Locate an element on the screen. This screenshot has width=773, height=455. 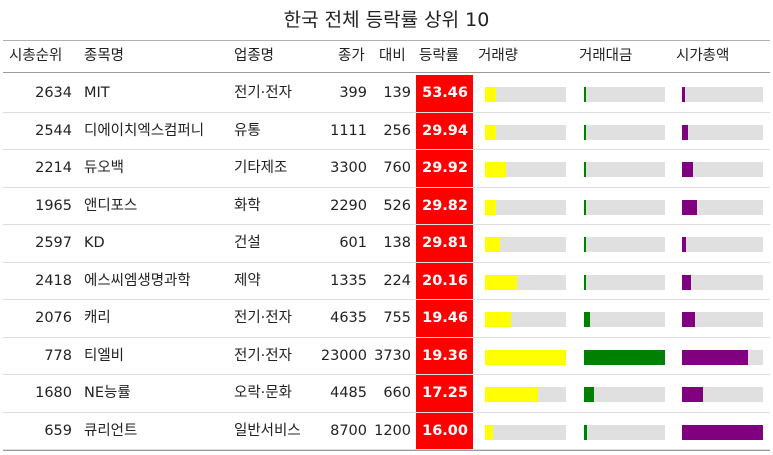
cell-change: 526 is located at coordinates (397, 205).